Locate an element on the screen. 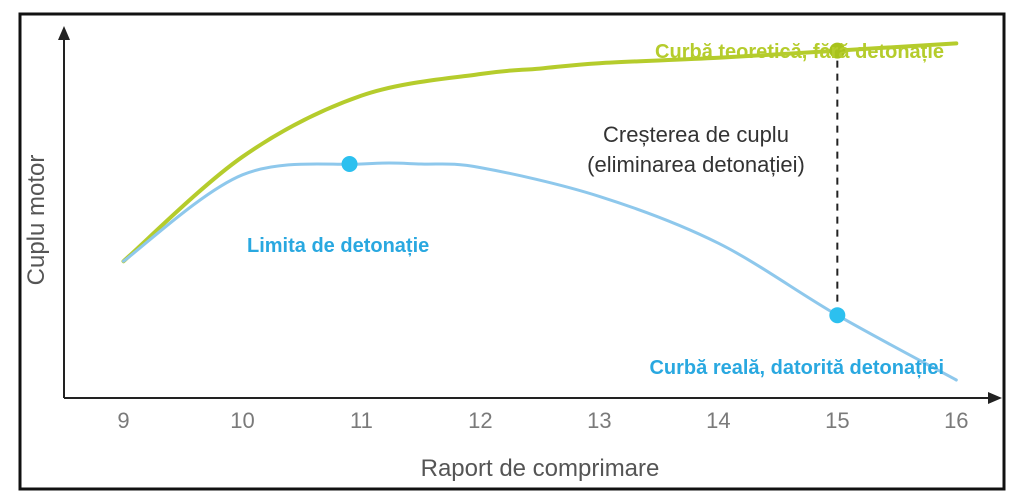  x-axis-label: Raport de comprimare is located at coordinates (540, 468).